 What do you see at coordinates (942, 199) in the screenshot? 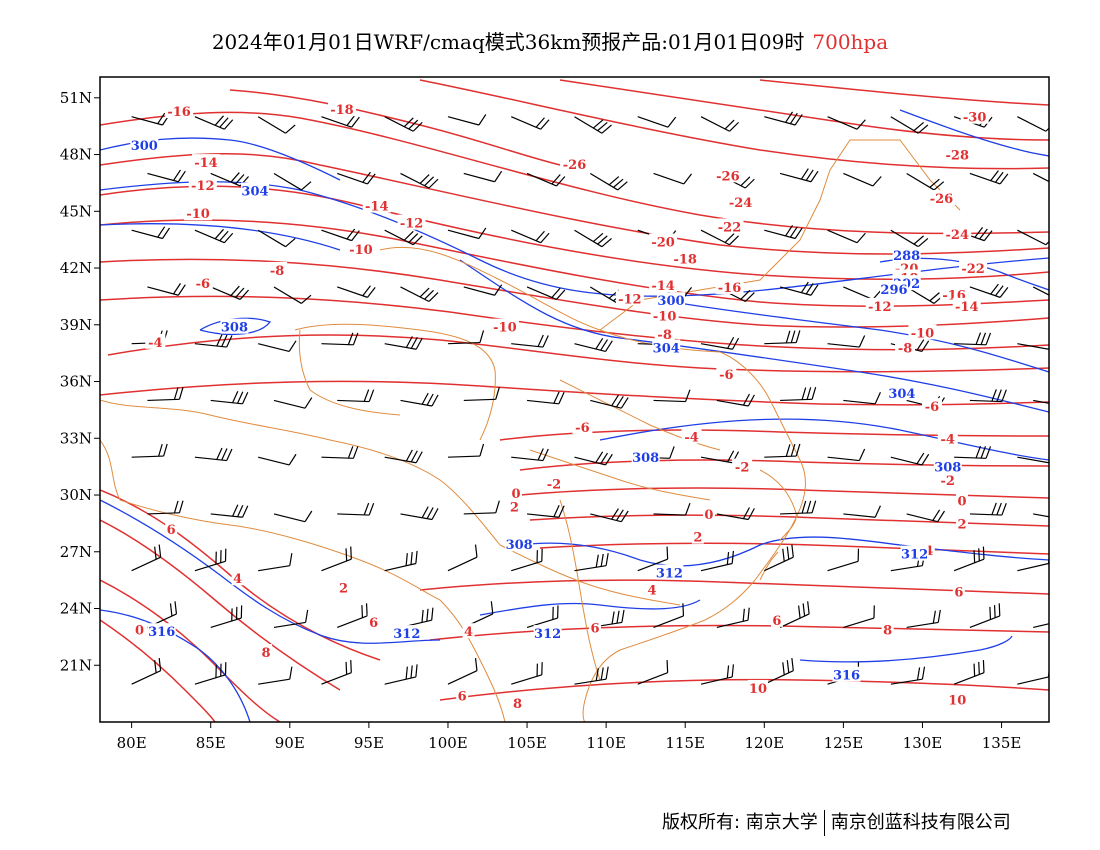
I see `isotherm-label: -26` at bounding box center [942, 199].